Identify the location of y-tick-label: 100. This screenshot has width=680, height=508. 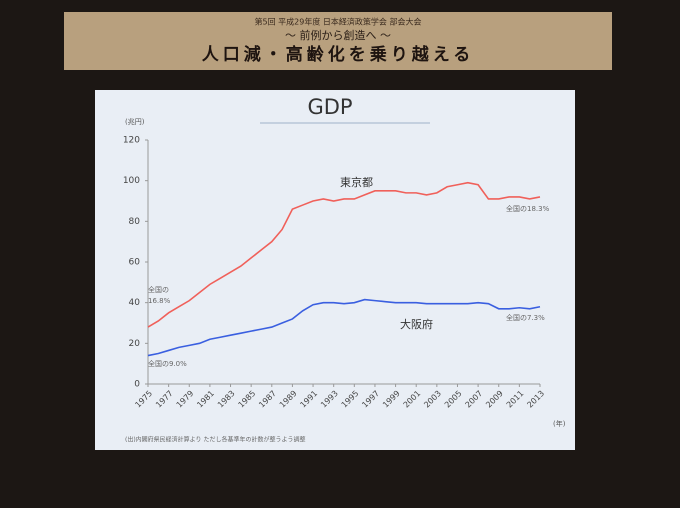
(131, 181).